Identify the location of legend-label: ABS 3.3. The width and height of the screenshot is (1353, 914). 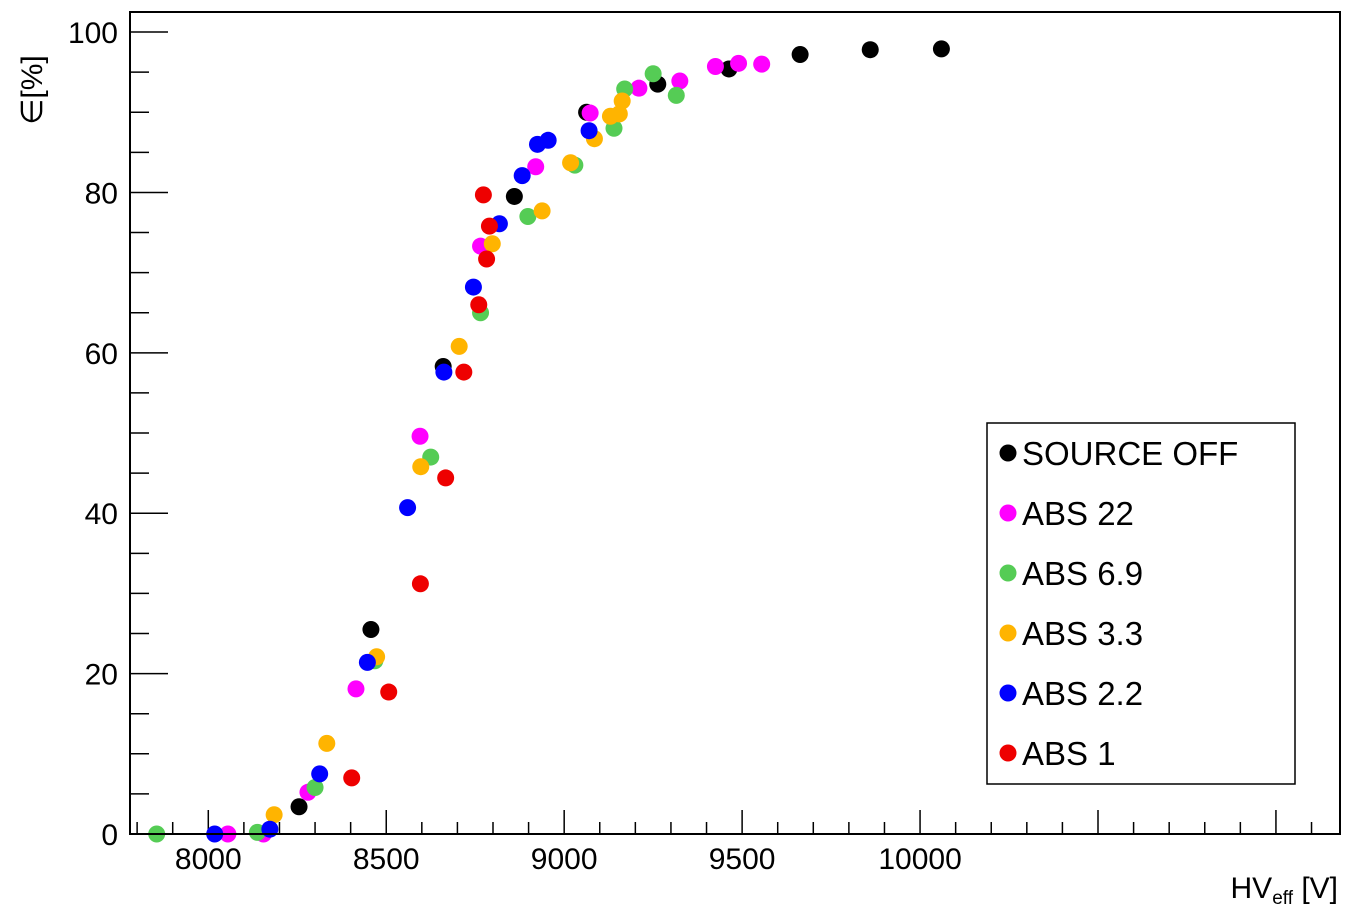
(1082, 633).